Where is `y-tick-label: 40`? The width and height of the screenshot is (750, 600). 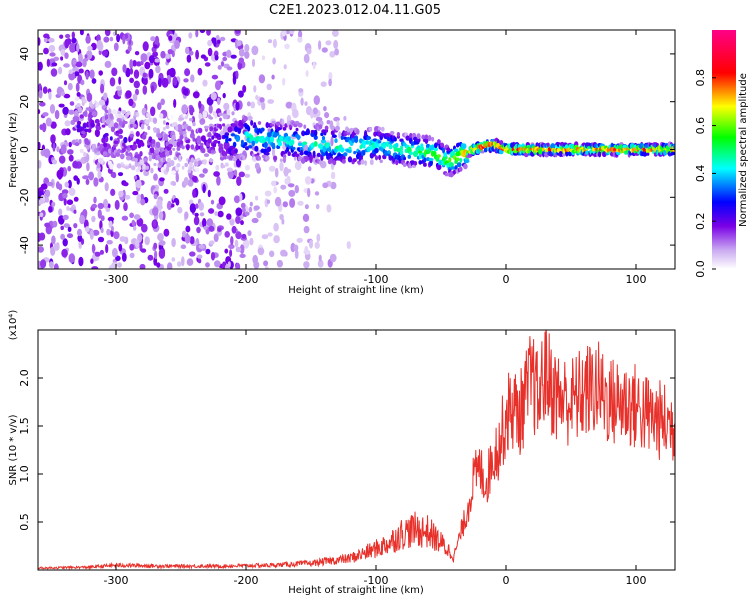
y-tick-label: 40 is located at coordinates (24, 54).